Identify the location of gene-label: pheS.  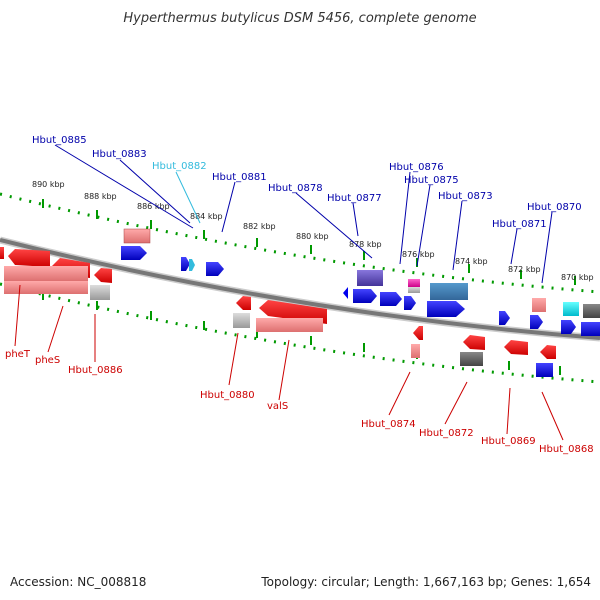
(47, 360).